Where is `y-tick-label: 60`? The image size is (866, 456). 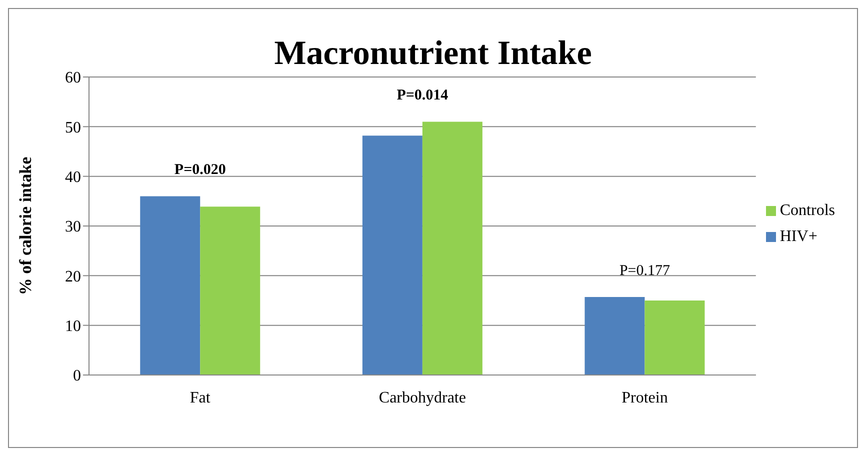 y-tick-label: 60 is located at coordinates (73, 78).